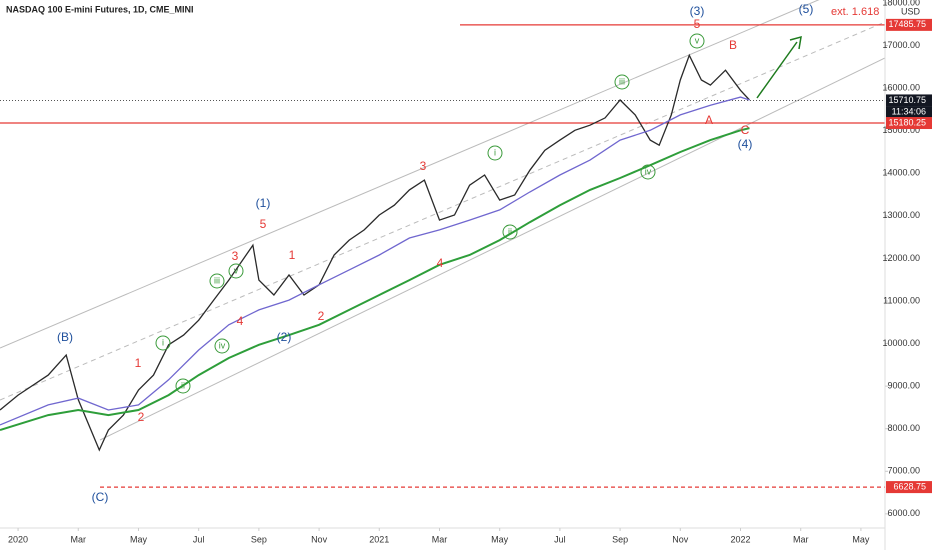 This screenshot has height=550, width=932. What do you see at coordinates (740, 539) in the screenshot?
I see `x-tick-label: 2022` at bounding box center [740, 539].